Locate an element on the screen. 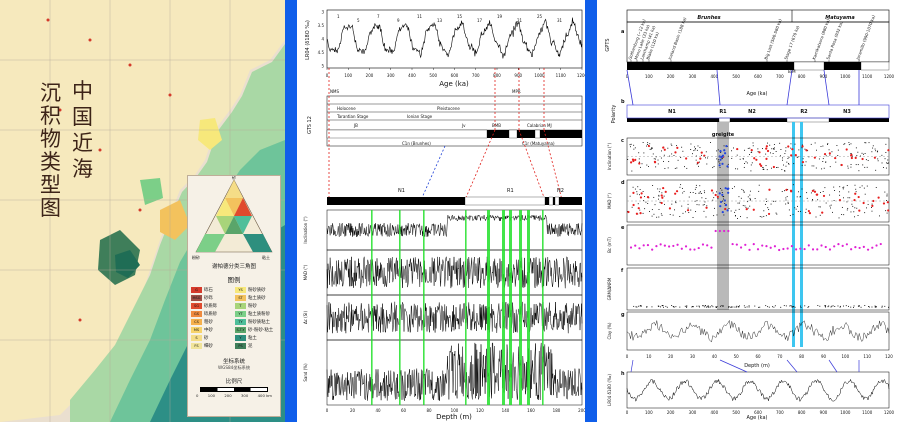 The image size is (900, 422). pm-depth-ticks: 0 10 20 30 40 50 60 70 80 90 100 110 120 is located at coordinates (760, 356).